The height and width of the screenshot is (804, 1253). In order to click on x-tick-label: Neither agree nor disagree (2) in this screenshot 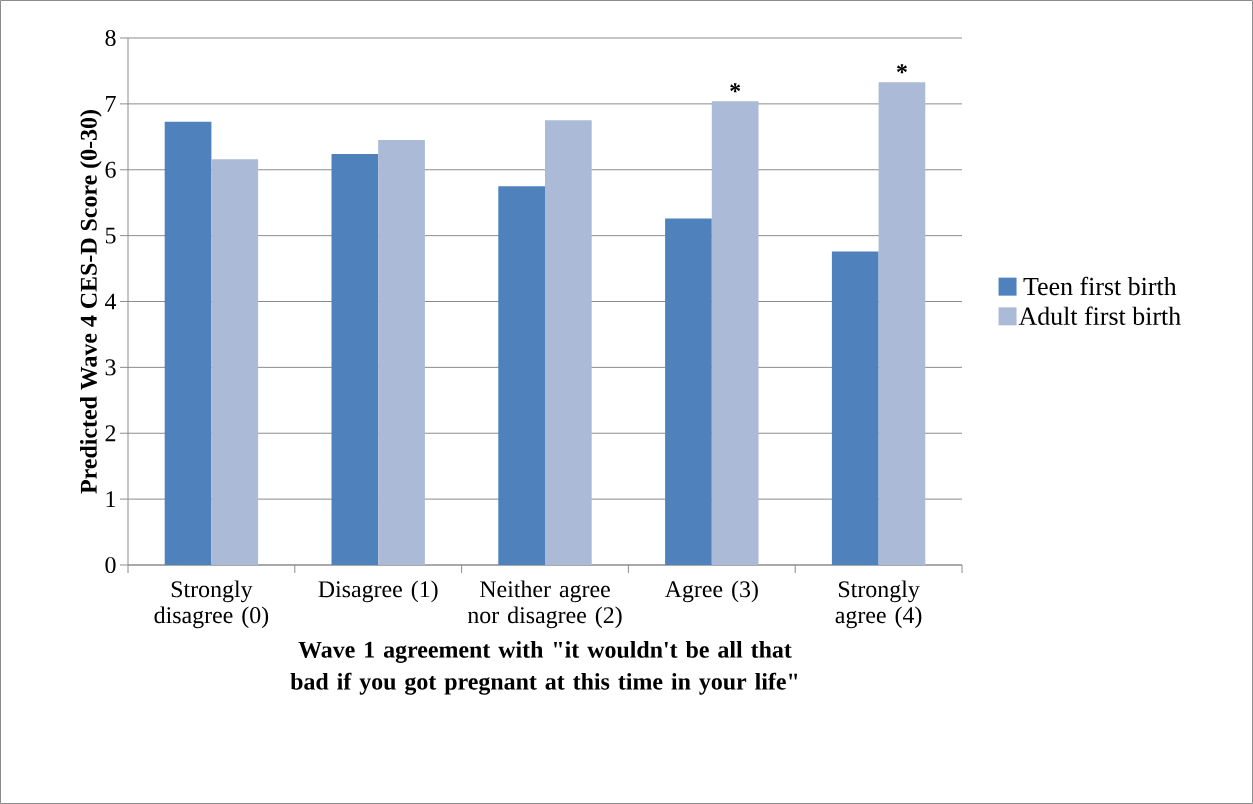, I will do `click(544, 604)`.